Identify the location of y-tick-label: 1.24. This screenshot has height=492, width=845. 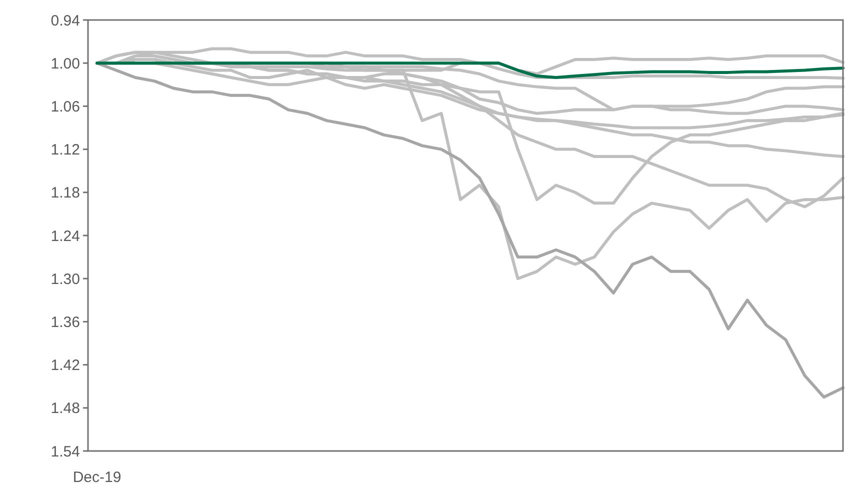
(65, 236).